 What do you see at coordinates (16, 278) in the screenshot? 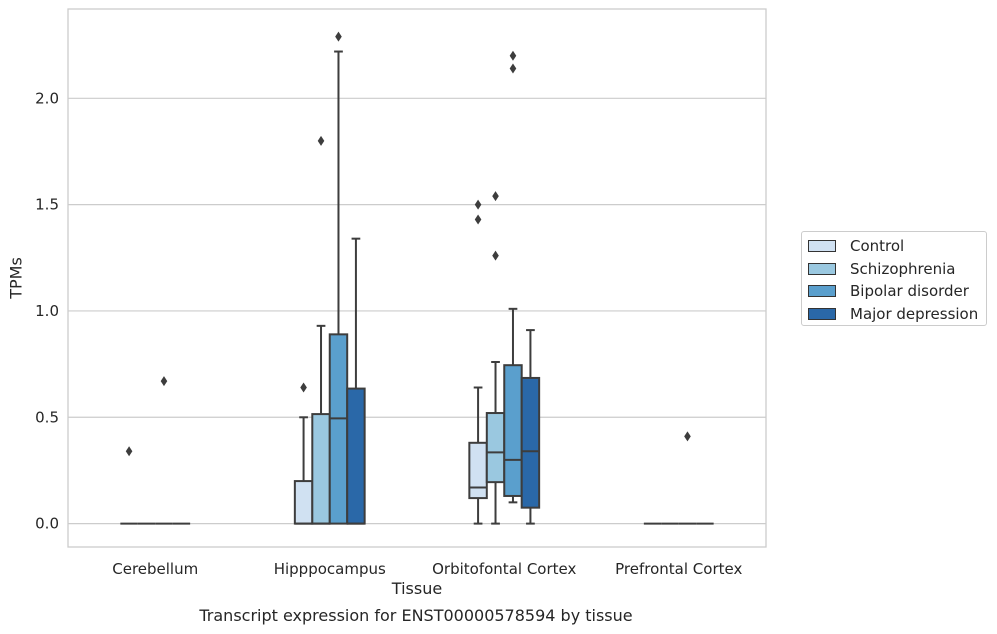
I see `y-axis-label: TPMs` at bounding box center [16, 278].